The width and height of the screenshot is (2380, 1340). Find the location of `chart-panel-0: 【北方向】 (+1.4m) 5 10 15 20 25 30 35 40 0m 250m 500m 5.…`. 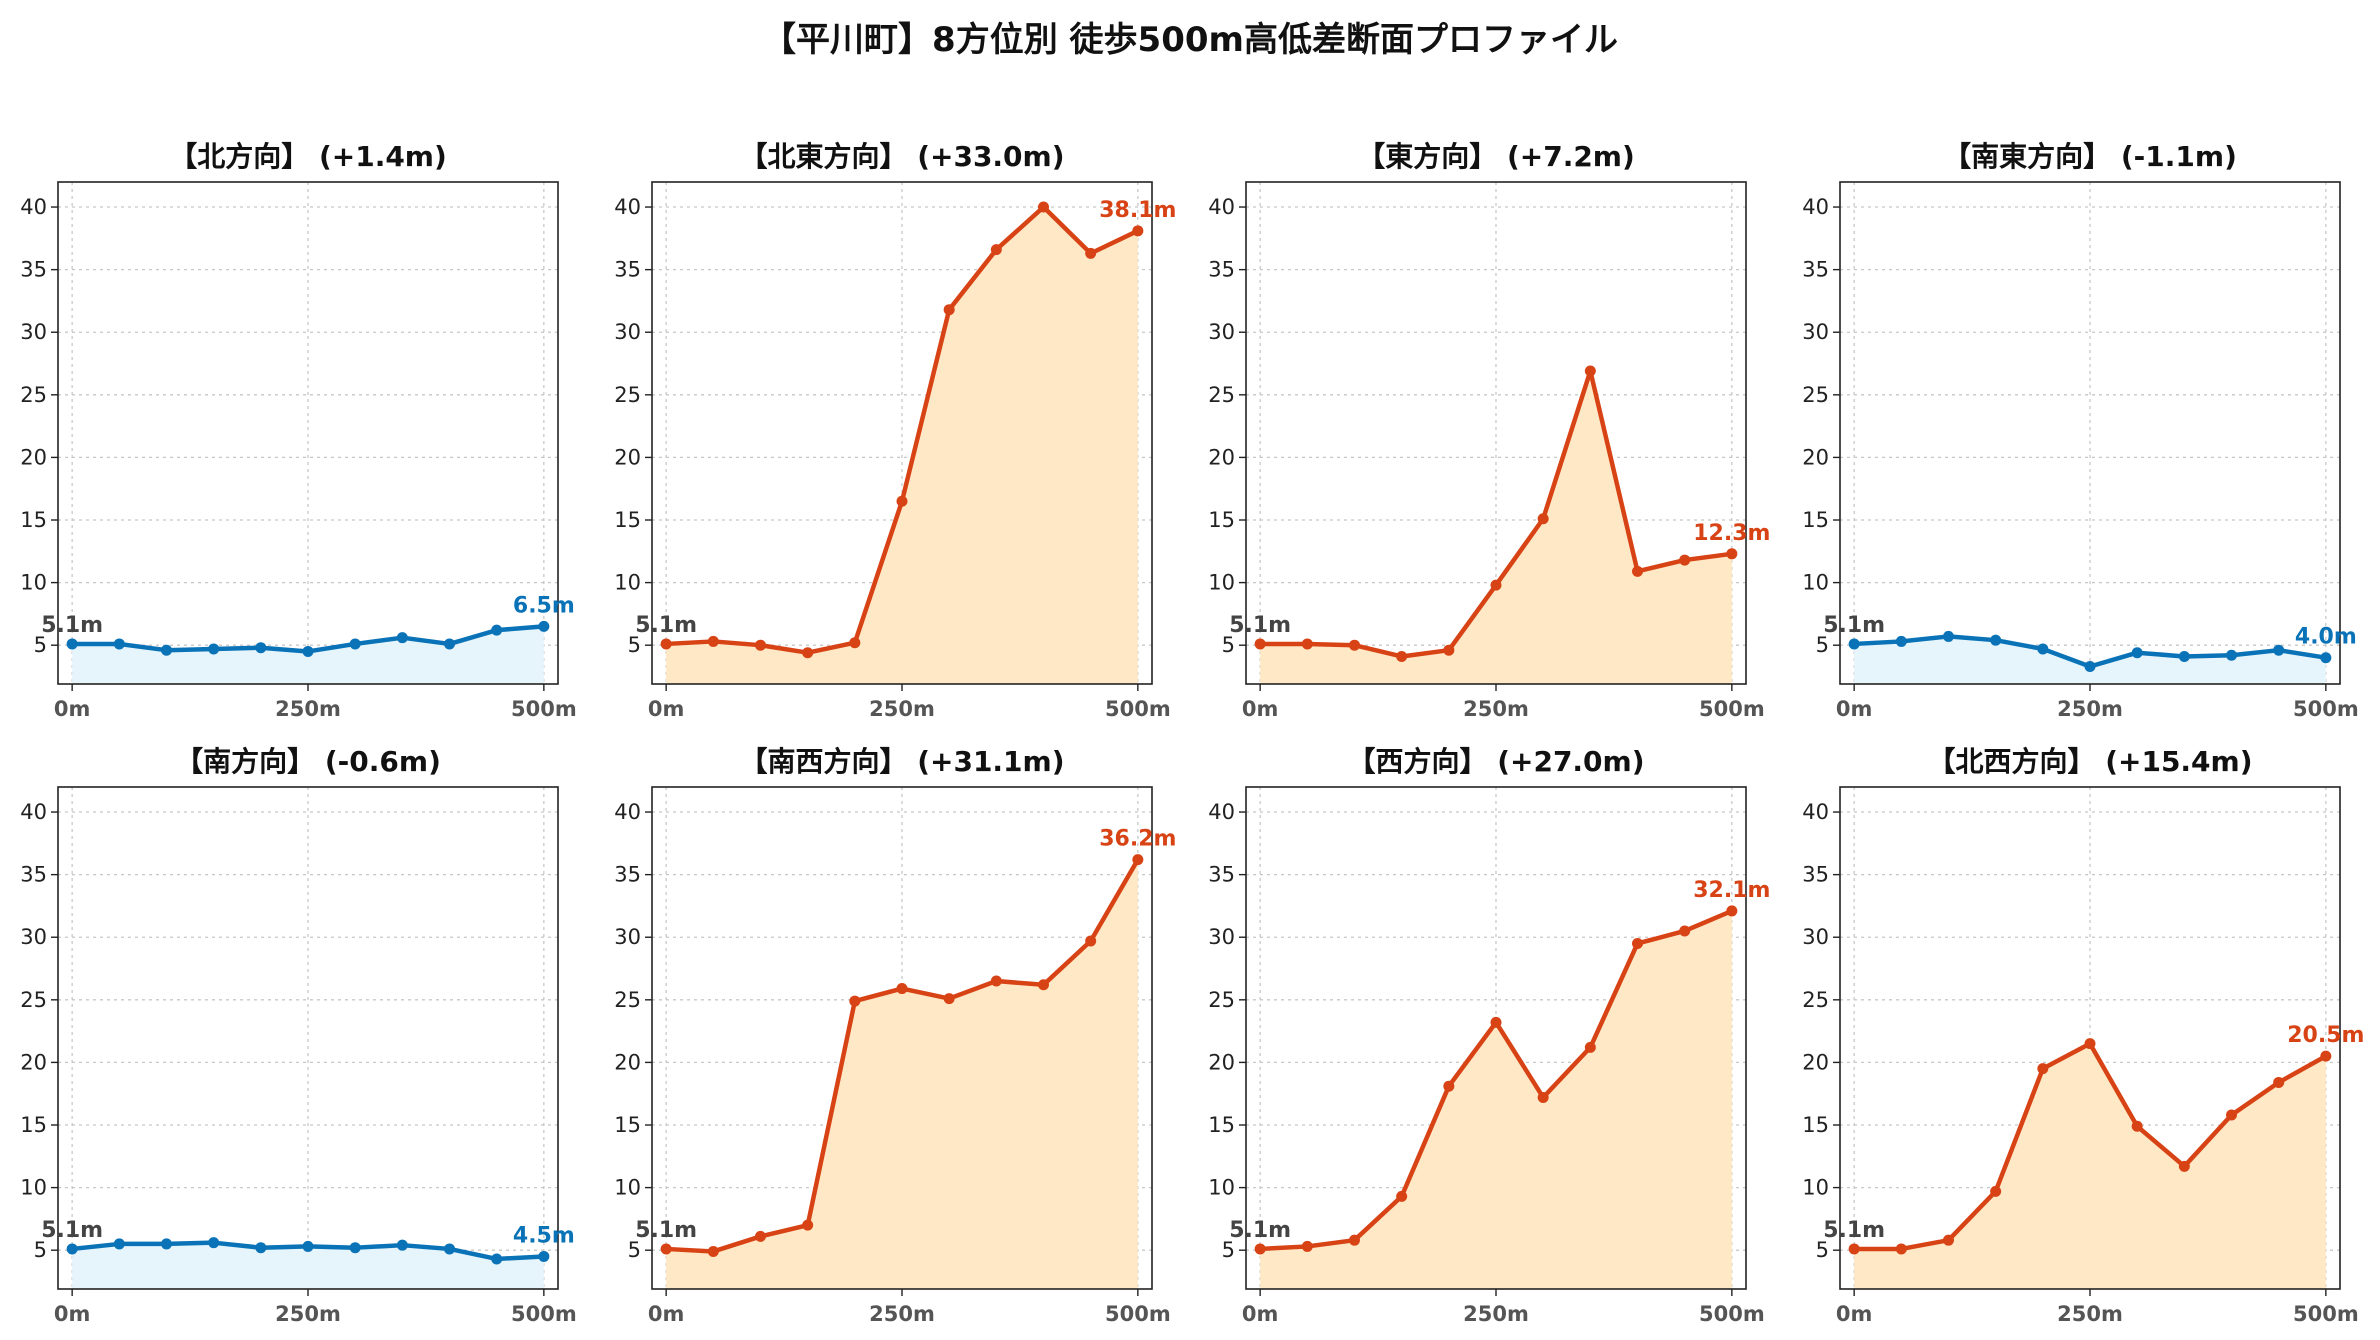

chart-panel-0: 【北方向】 (+1.4m) 5 10 15 20 25 30 35 40 0m 250m 500m 5.… is located at coordinates (298, 430).